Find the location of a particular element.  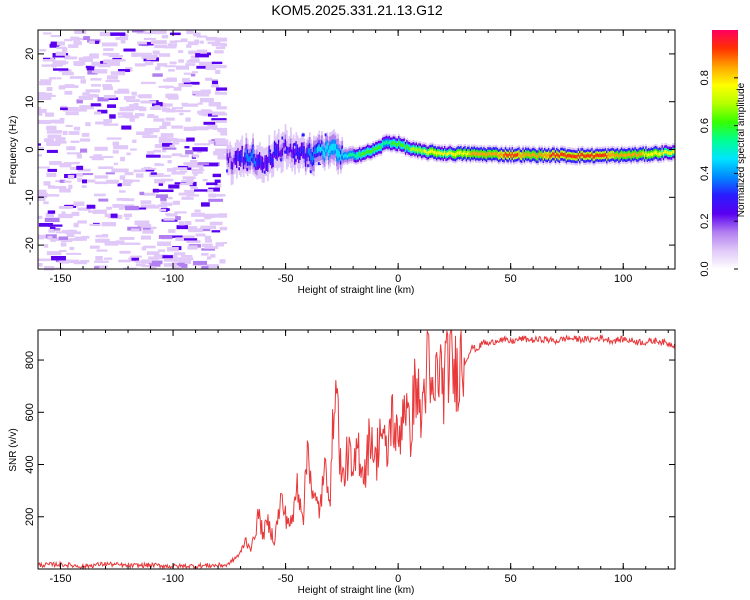

y-tick-label: 400 is located at coordinates (30, 464).